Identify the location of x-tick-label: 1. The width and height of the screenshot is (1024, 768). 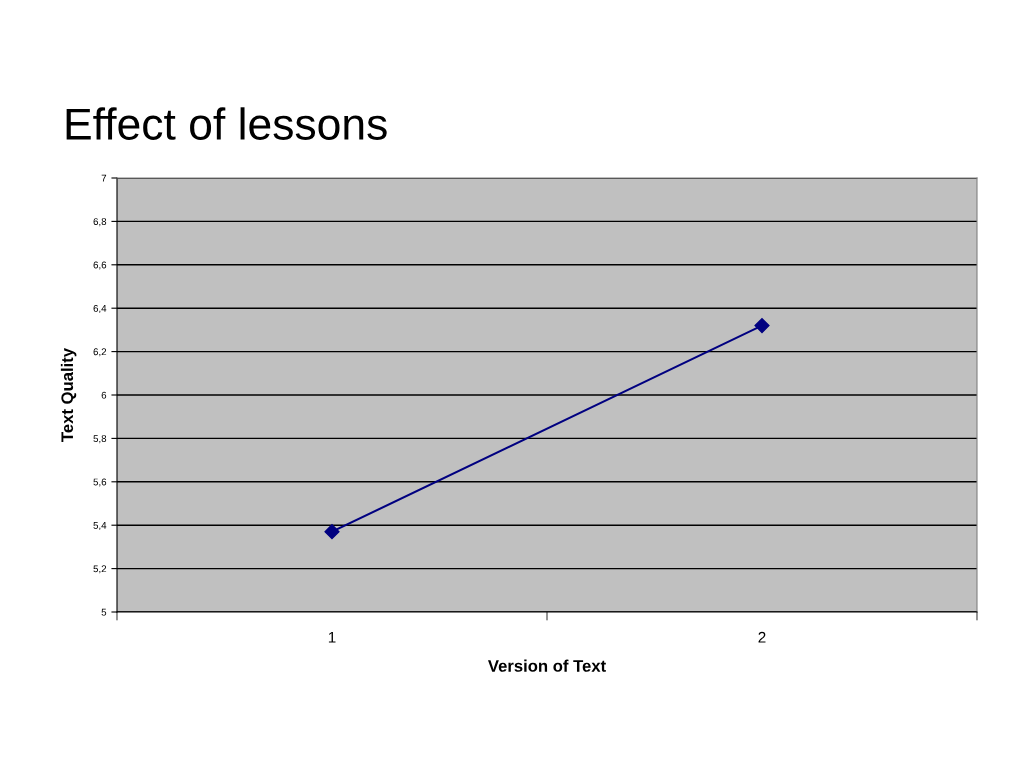
(332, 637).